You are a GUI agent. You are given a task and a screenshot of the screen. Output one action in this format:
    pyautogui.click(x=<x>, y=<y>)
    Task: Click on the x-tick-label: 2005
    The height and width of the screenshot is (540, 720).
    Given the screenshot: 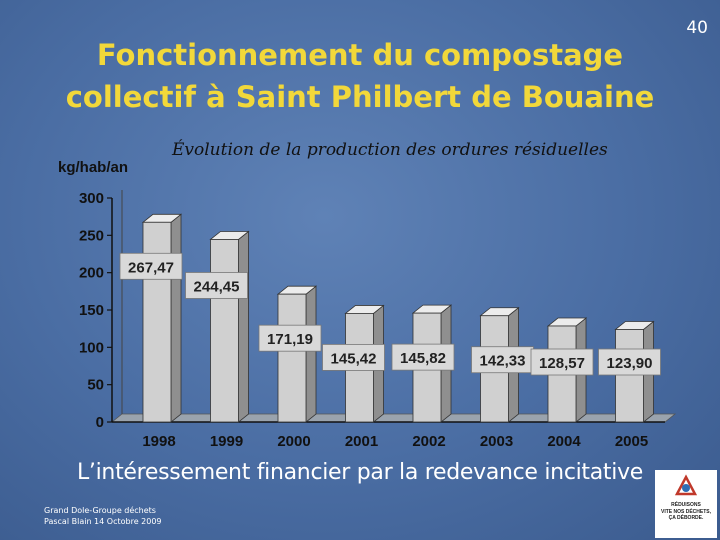 What is the action you would take?
    pyautogui.click(x=631, y=441)
    